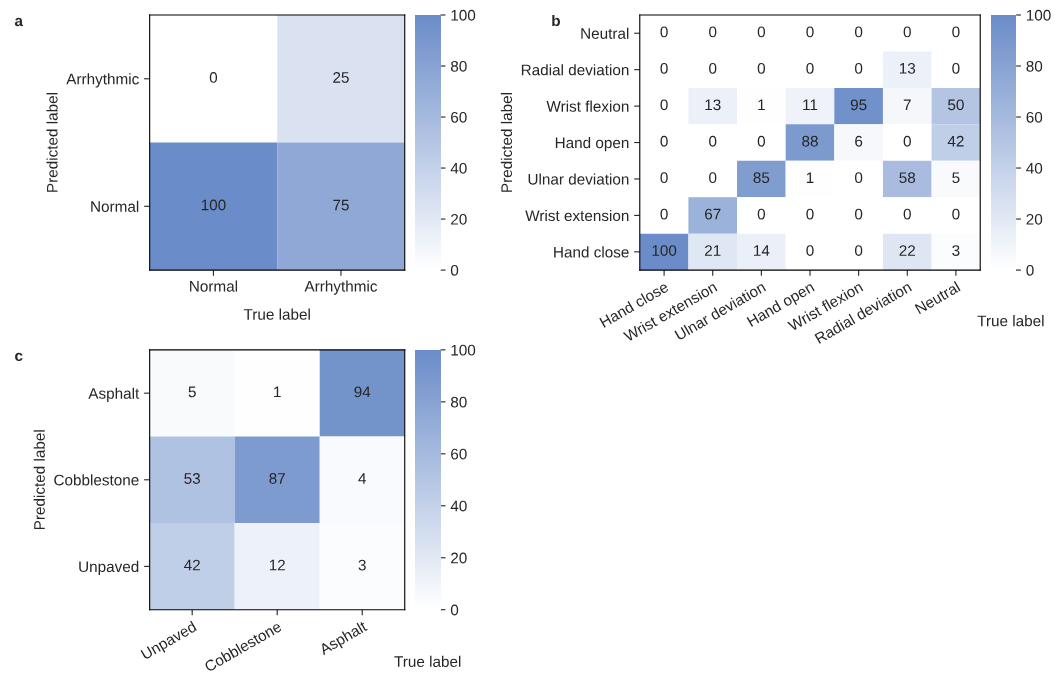 This screenshot has width=1054, height=682. I want to click on data-label: 4, so click(362, 478).